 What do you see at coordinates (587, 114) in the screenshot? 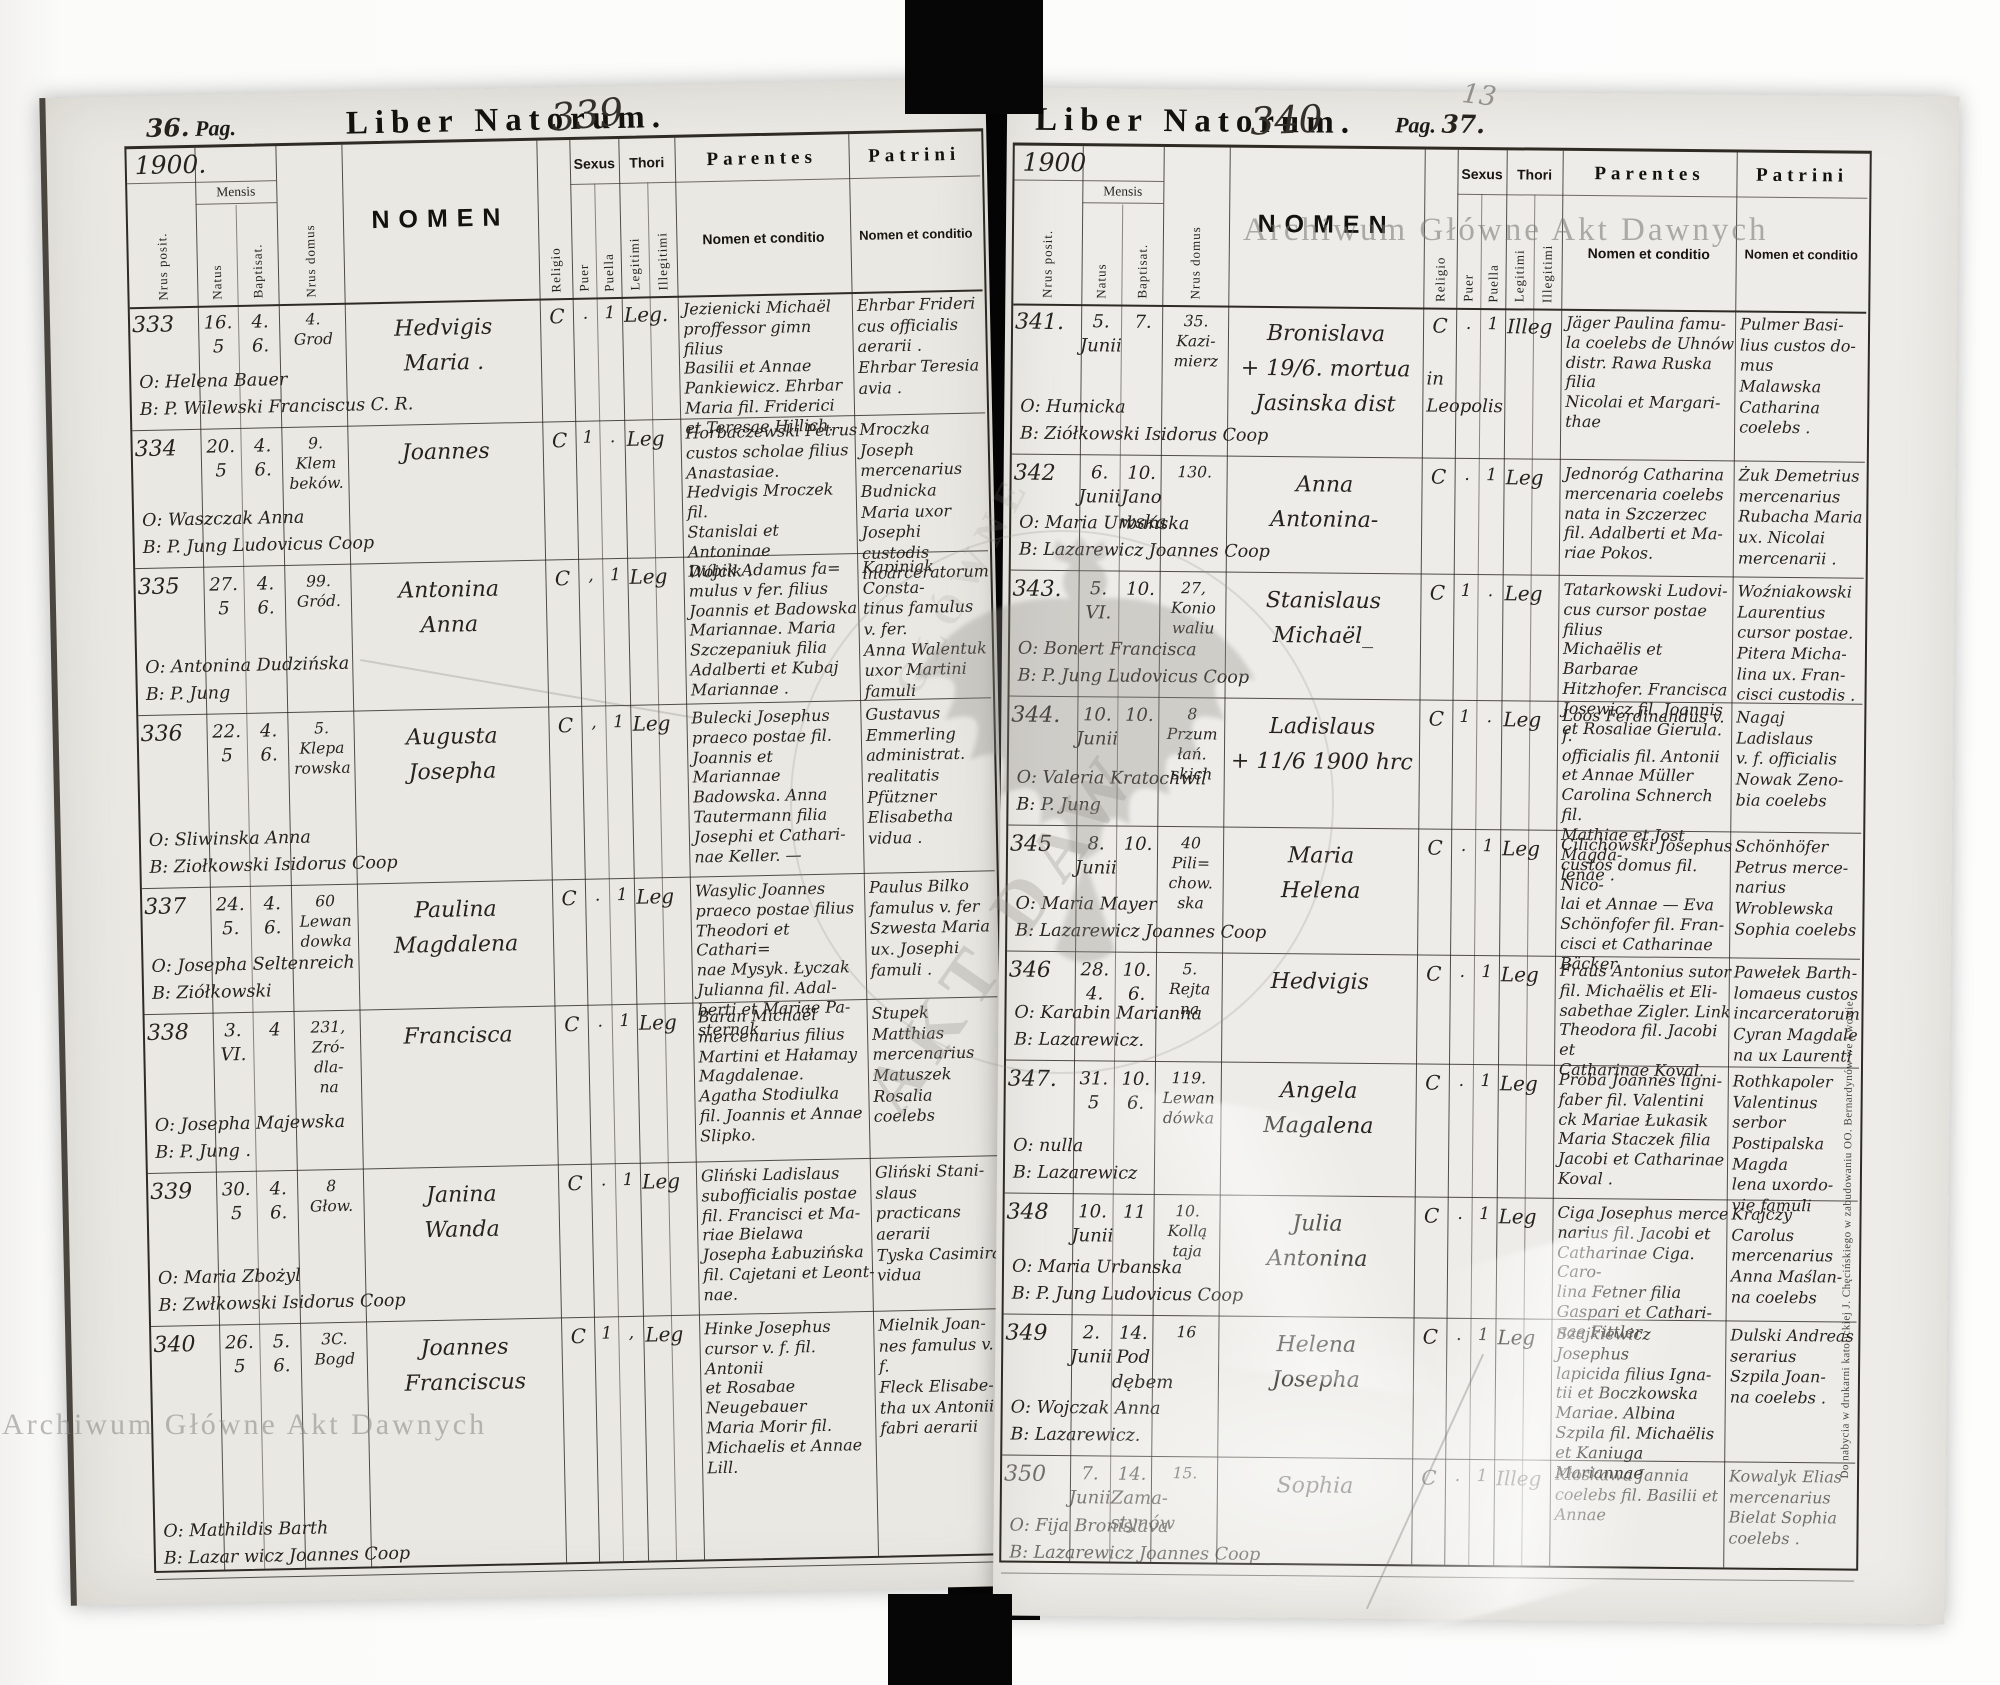
I see `folio-number: 339` at bounding box center [587, 114].